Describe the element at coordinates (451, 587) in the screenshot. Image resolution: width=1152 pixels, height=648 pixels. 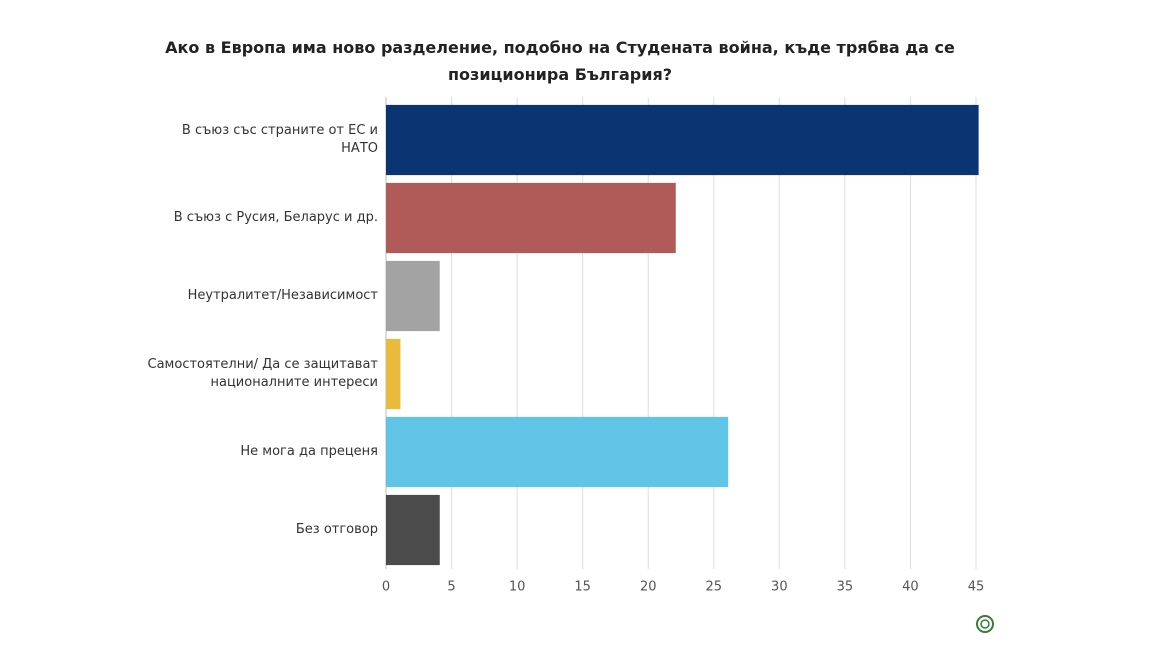
I see `x-tick-label: 5` at that location.